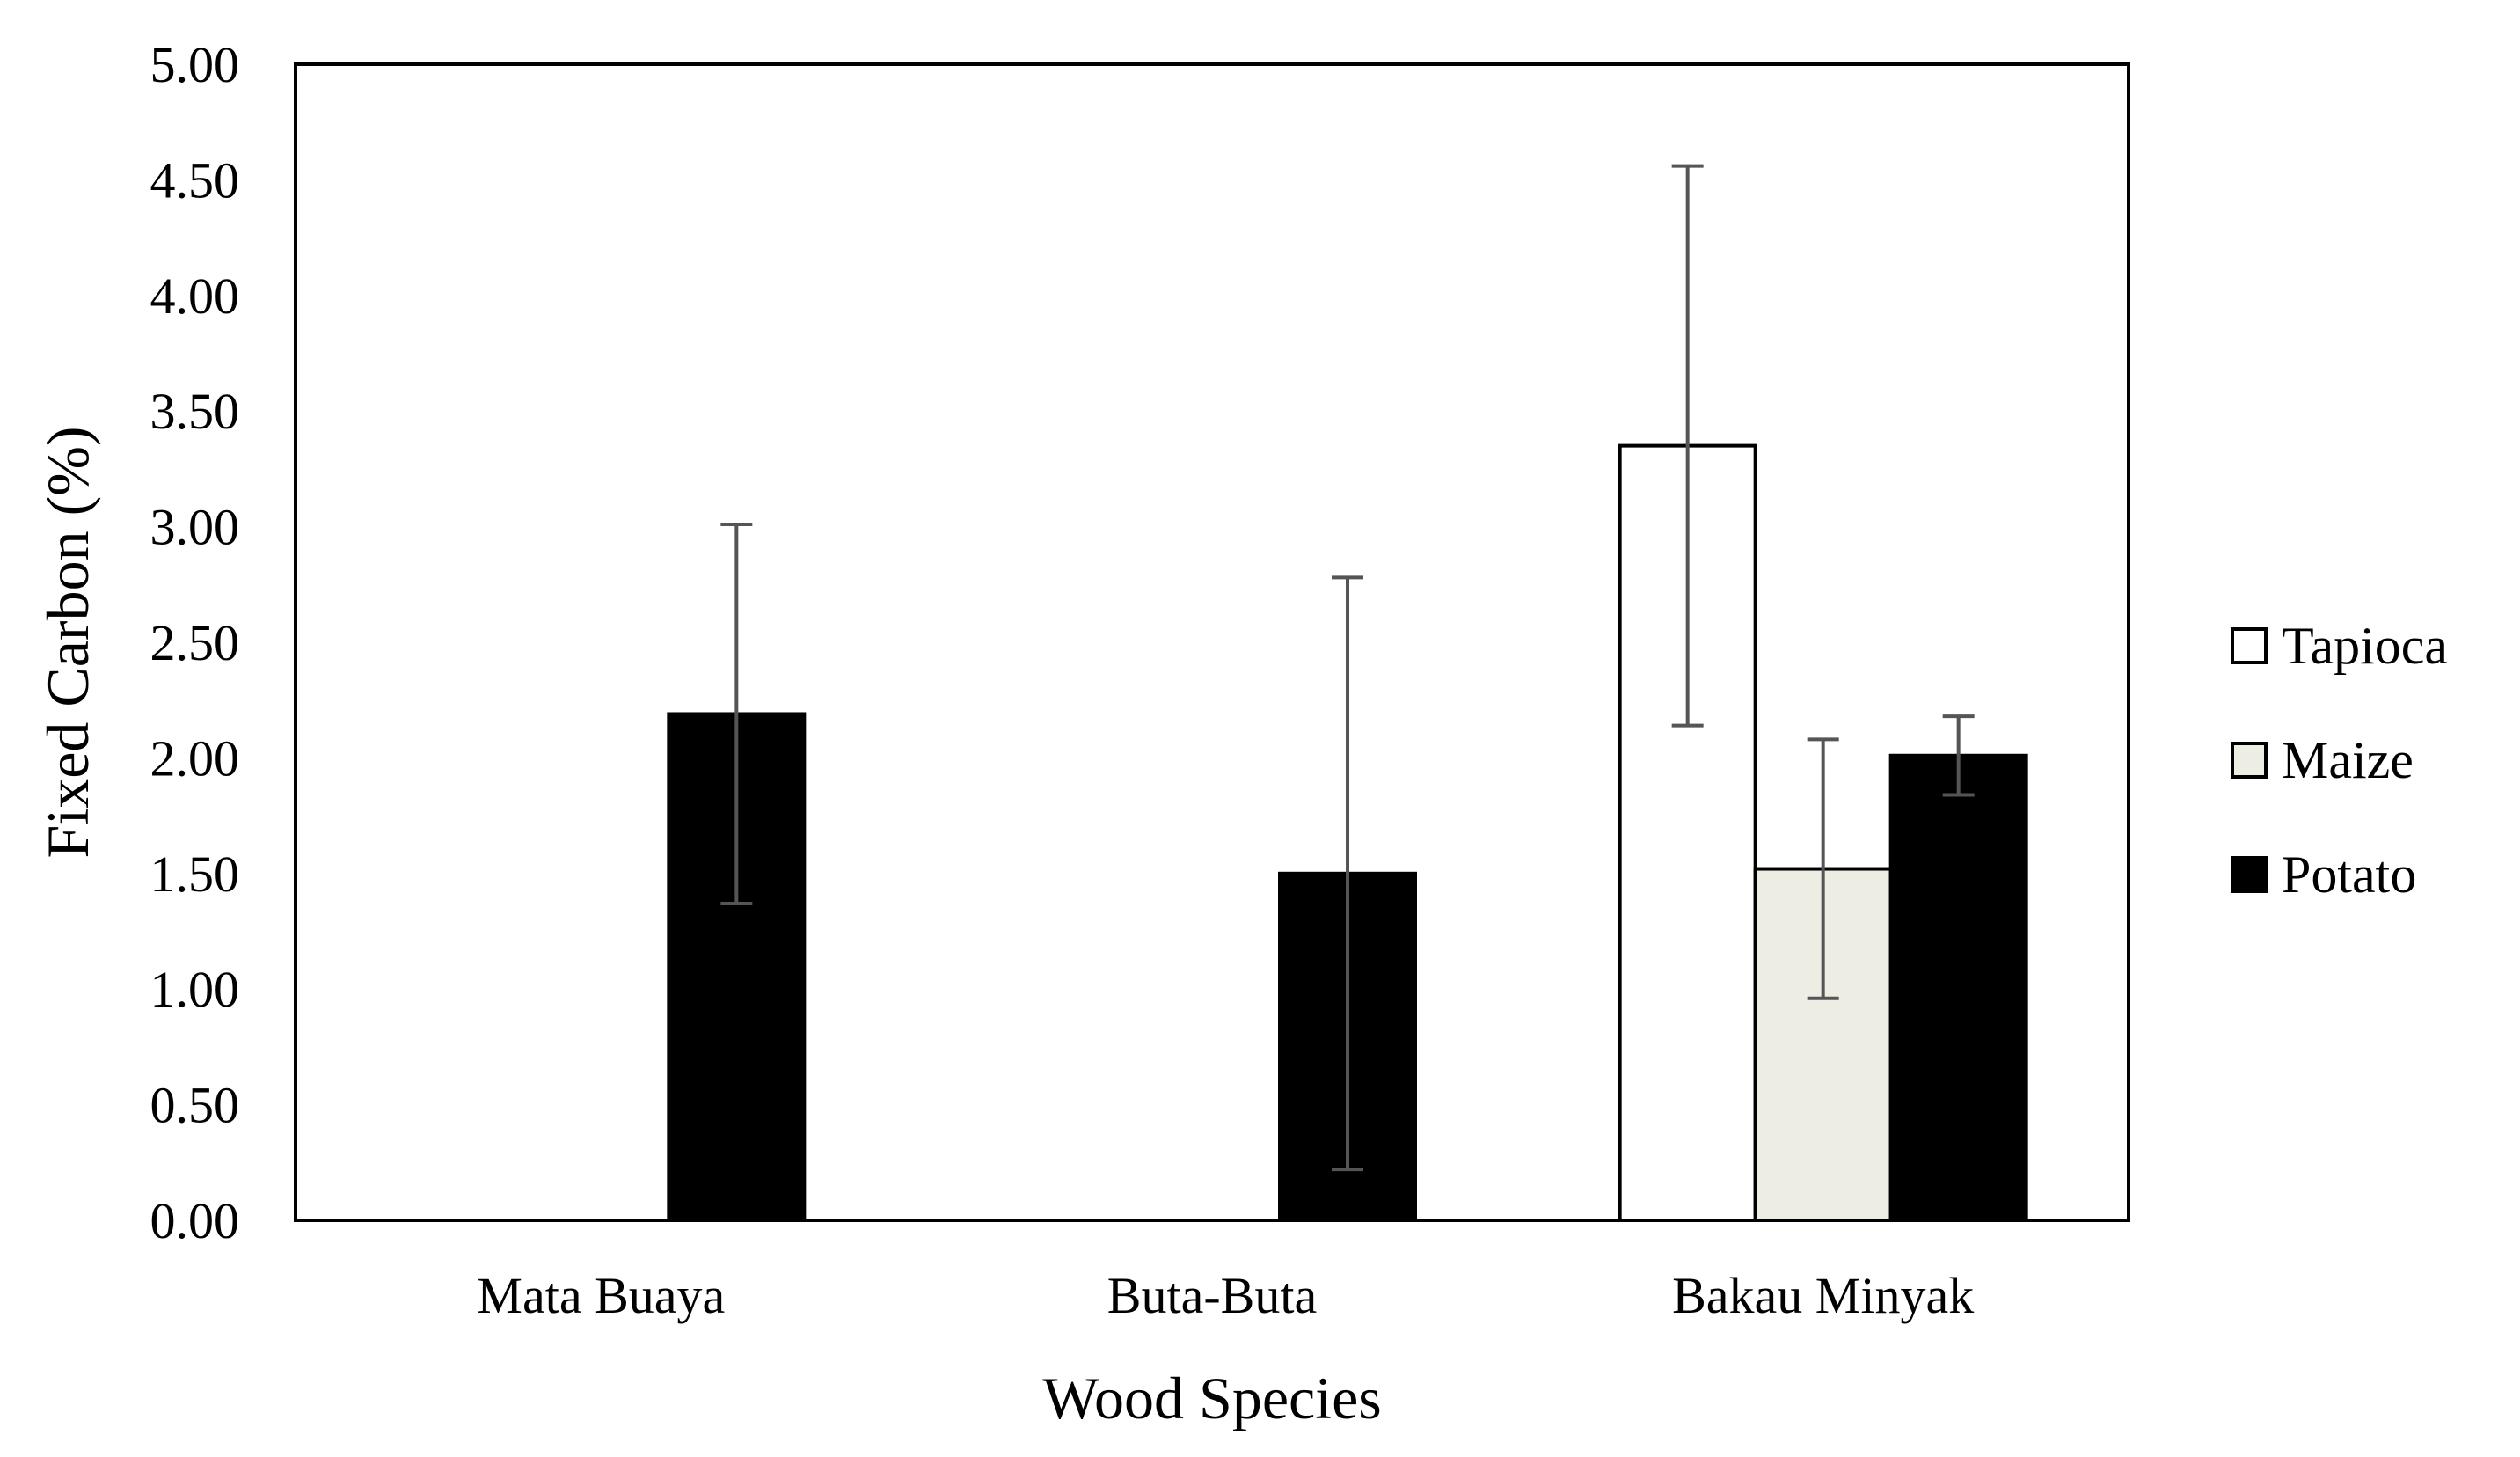 The width and height of the screenshot is (2520, 1457). I want to click on y-tick-label: 4.50, so click(195, 180).